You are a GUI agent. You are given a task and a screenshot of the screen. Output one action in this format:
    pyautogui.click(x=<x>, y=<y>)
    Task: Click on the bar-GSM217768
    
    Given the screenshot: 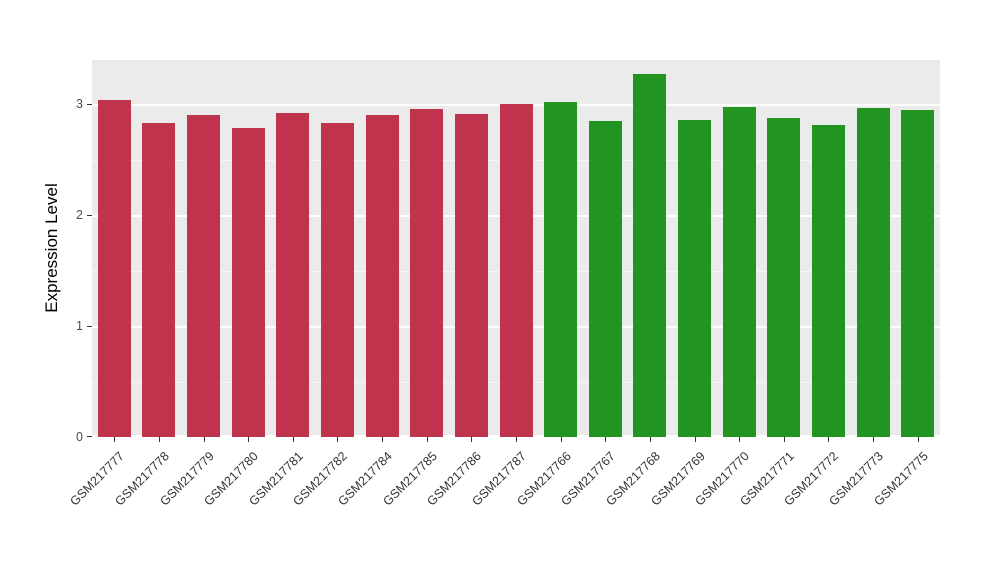 What is the action you would take?
    pyautogui.click(x=650, y=255)
    